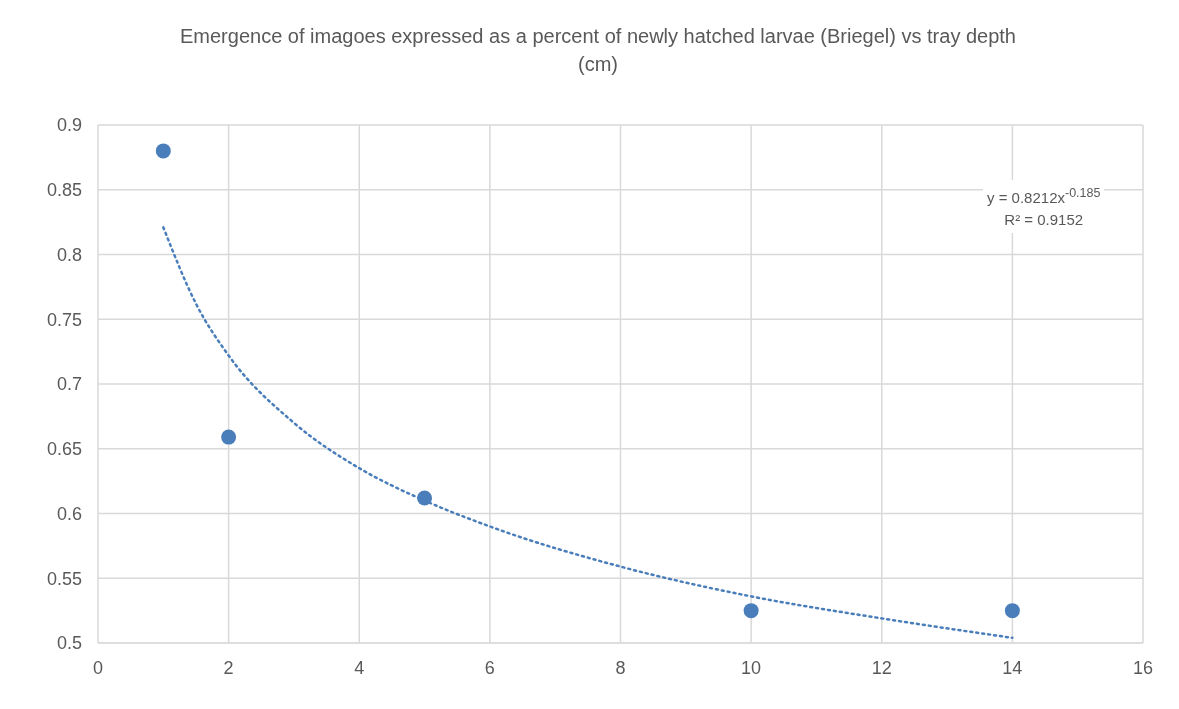  Describe the element at coordinates (620, 667) in the screenshot. I see `x-tick-label: 8` at that location.